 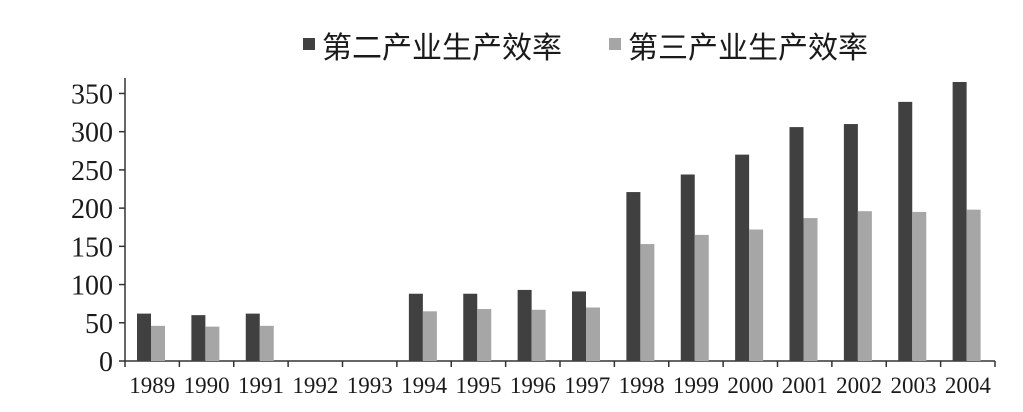 I want to click on legend-label: 第三产业生产效率, so click(x=748, y=48).